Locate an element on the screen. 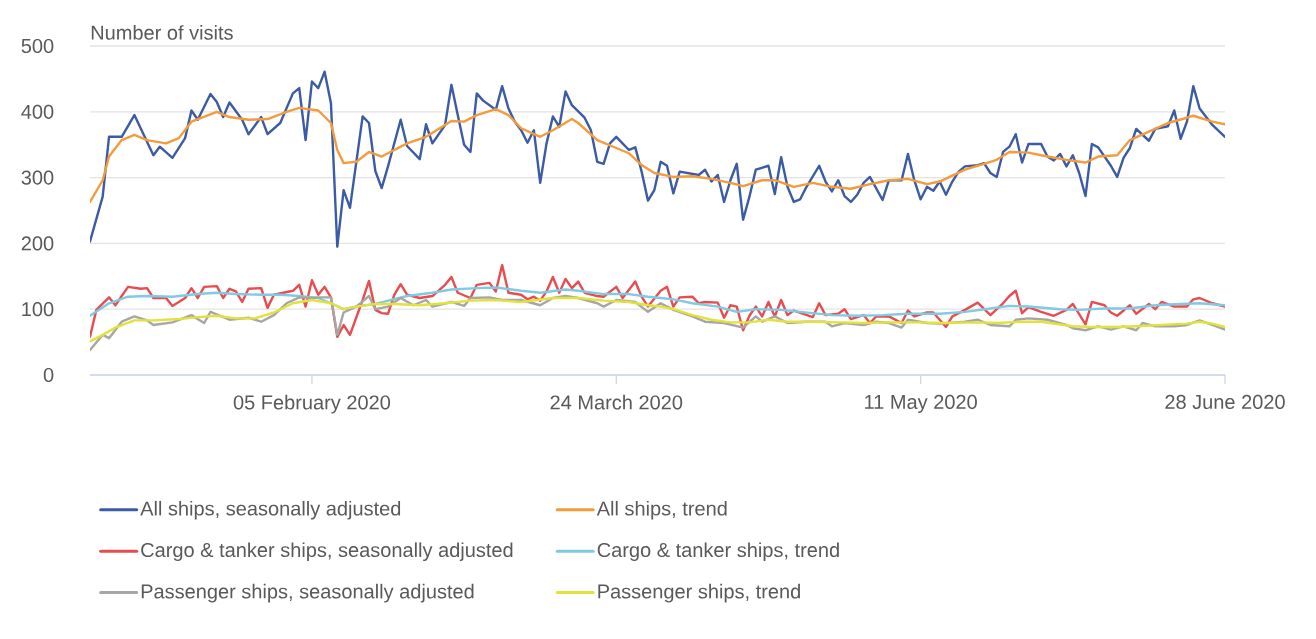  y-tick-label: 400 is located at coordinates (37, 111).